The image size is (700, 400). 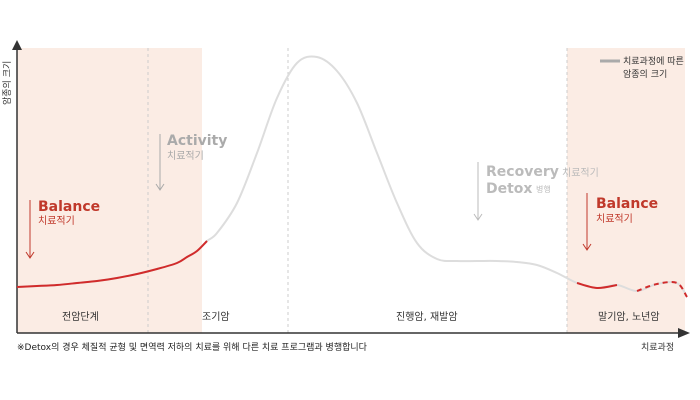 What do you see at coordinates (80, 317) in the screenshot?
I see `stage-label: 전암단계` at bounding box center [80, 317].